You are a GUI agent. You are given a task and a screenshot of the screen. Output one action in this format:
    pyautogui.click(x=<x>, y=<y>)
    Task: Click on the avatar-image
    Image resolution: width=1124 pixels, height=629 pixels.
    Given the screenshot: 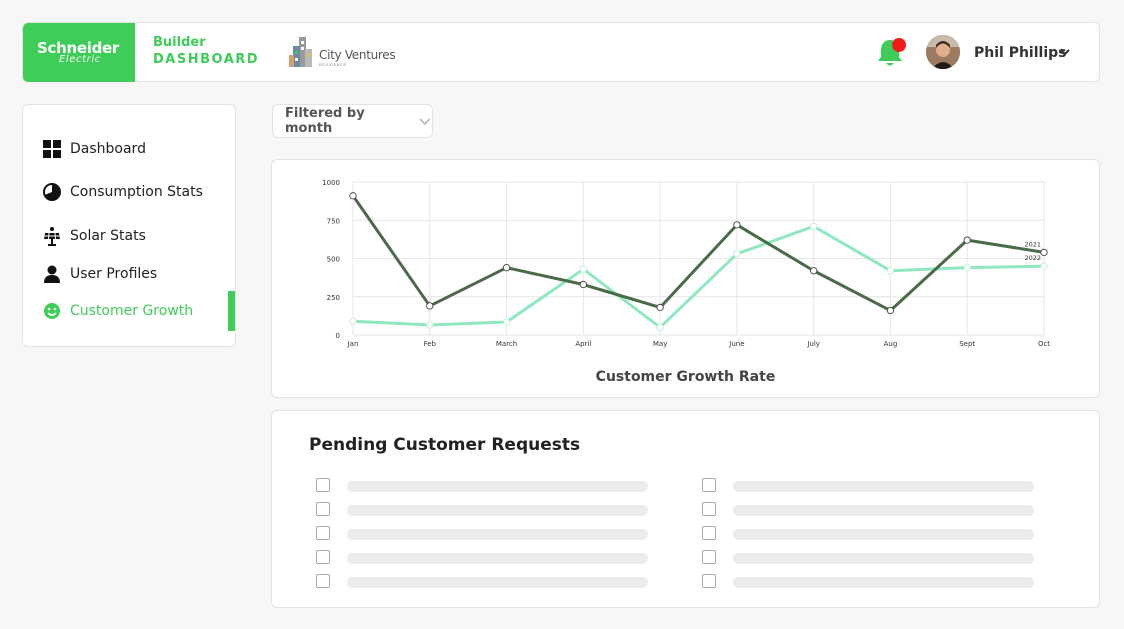 What is the action you would take?
    pyautogui.click(x=943, y=52)
    